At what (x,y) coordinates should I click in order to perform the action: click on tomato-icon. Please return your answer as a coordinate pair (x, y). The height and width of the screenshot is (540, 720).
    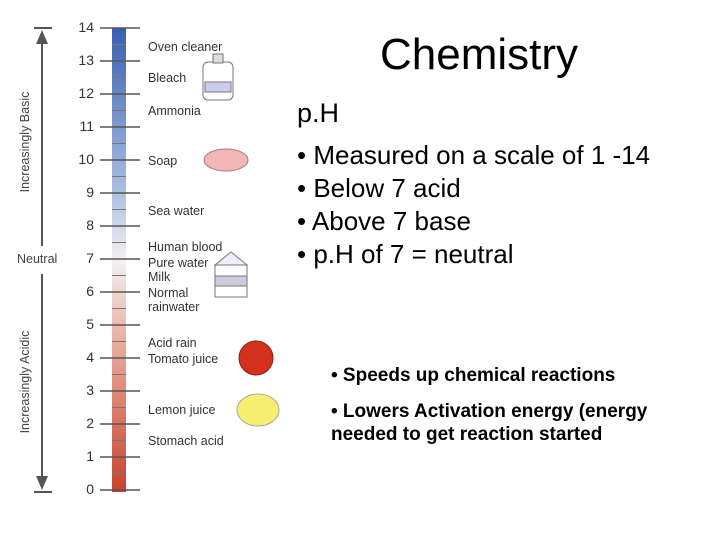
    Looking at the image, I should click on (256, 358).